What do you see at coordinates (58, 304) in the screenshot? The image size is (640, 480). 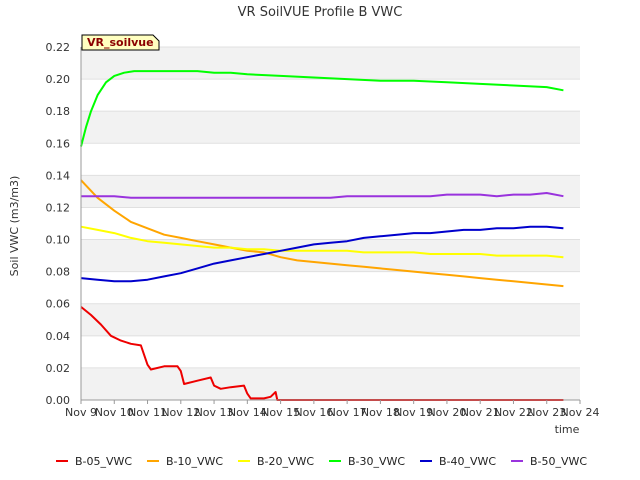 I see `y-tick-label: 0.06` at bounding box center [58, 304].